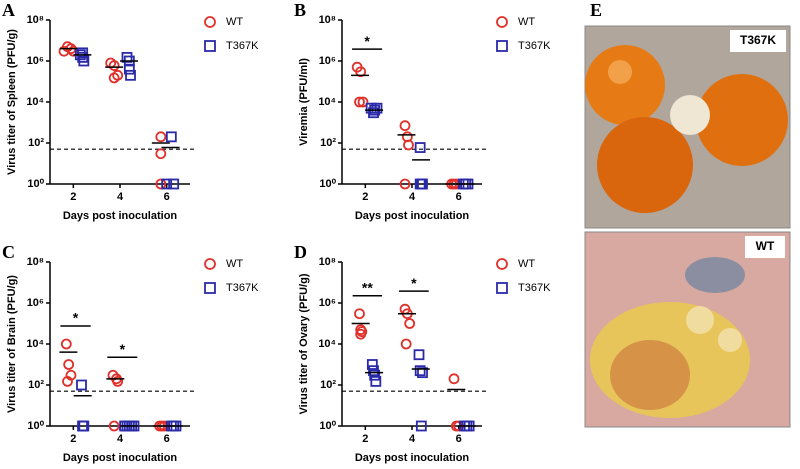  What do you see at coordinates (35, 20) in the screenshot?
I see `y-tick-label: 10⁸` at bounding box center [35, 20].